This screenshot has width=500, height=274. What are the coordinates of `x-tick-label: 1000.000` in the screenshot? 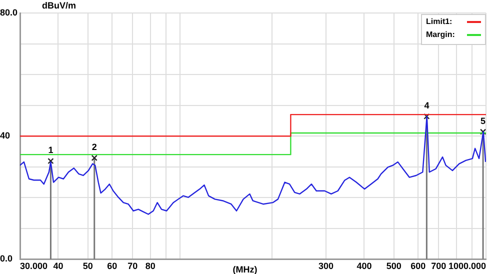 It's located at (467, 266).